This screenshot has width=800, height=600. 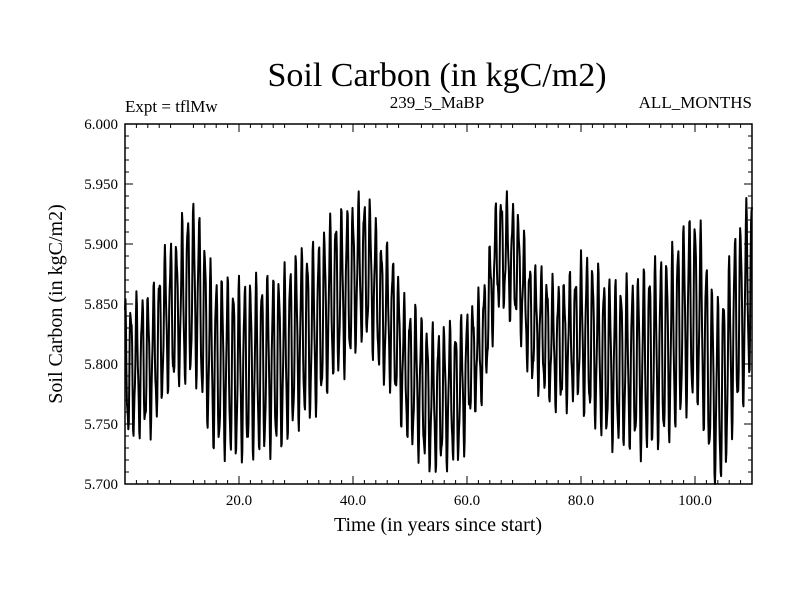 What do you see at coordinates (101, 245) in the screenshot?
I see `y-tick-label: 5.900` at bounding box center [101, 245].